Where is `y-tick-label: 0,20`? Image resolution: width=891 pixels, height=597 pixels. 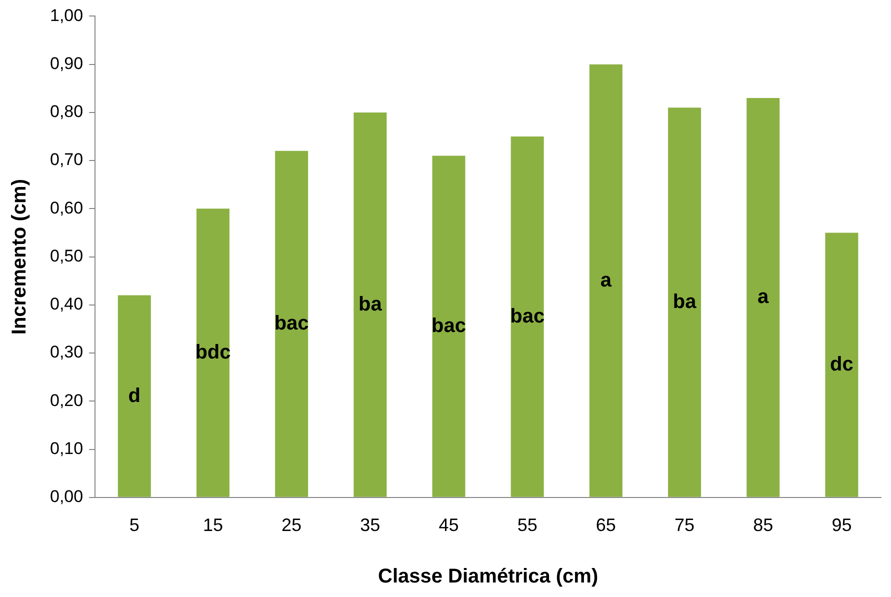 y-tick-label: 0,20 is located at coordinates (67, 400).